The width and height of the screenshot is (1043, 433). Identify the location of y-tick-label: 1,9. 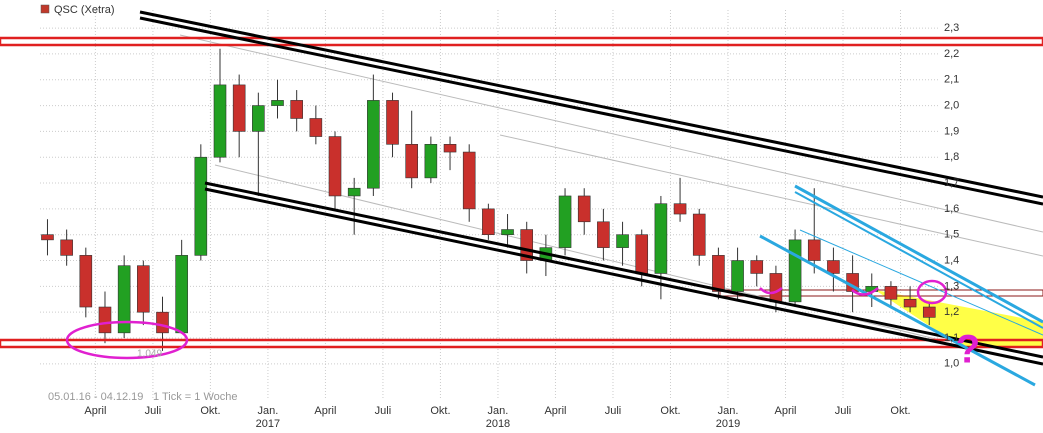
(951, 131).